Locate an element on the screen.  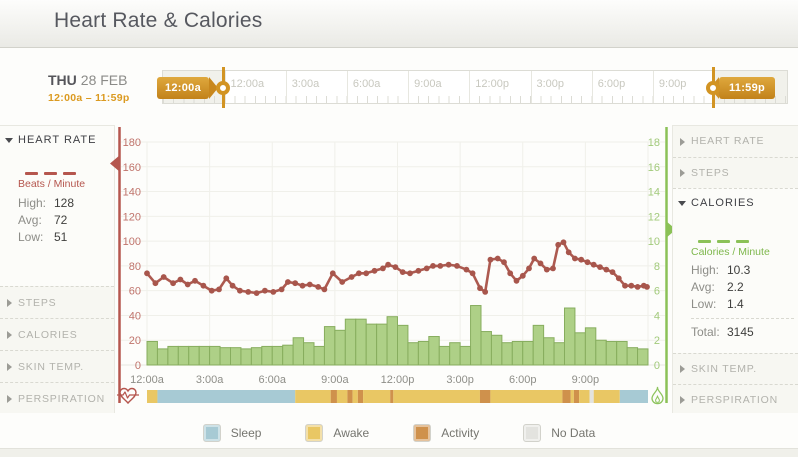
legend-item-activity: Activity is located at coordinates (446, 433).